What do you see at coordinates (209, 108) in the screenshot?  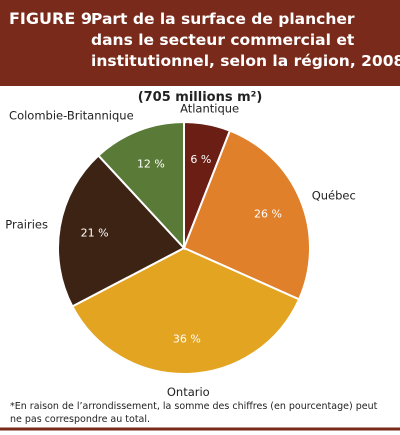 I see `category-label: Atlantique` at bounding box center [209, 108].